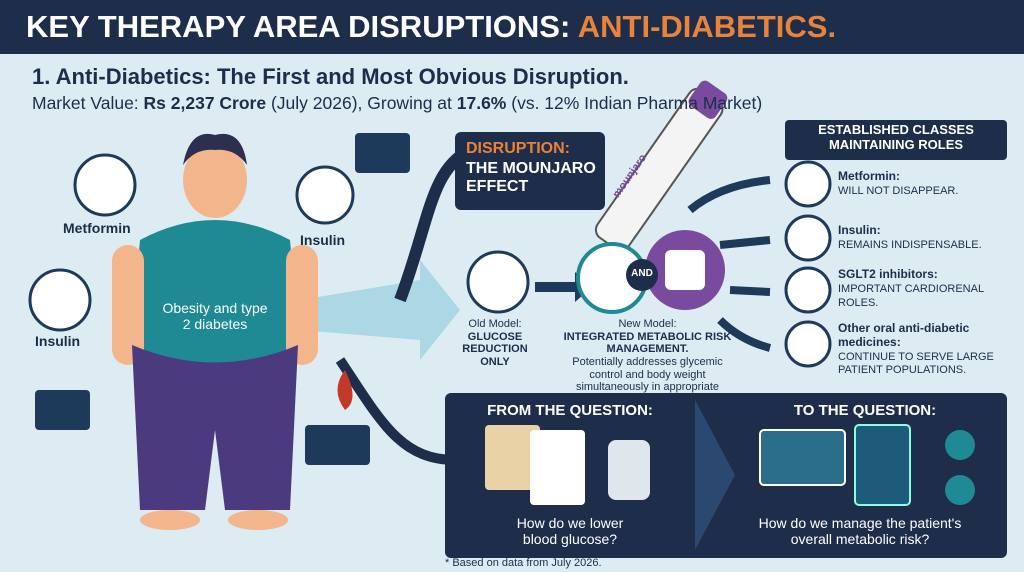 Image resolution: width=1024 pixels, height=572 pixels. I want to click on and-label: AND, so click(642, 273).